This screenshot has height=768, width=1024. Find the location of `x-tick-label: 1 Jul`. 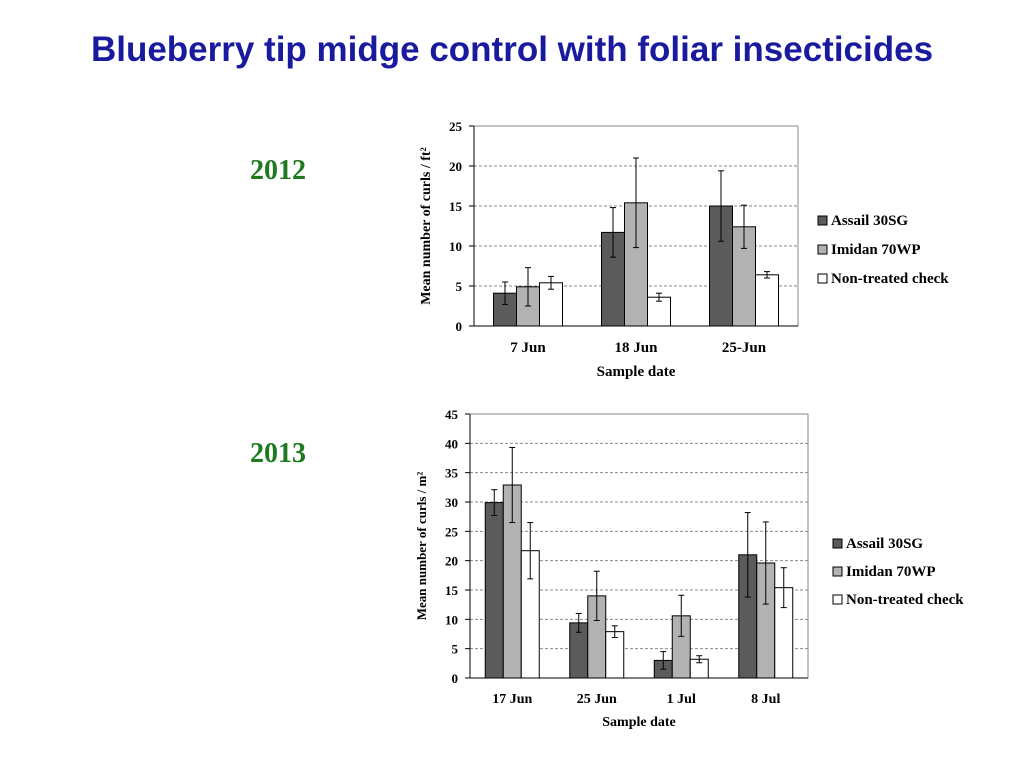

x-tick-label: 1 Jul is located at coordinates (681, 699).